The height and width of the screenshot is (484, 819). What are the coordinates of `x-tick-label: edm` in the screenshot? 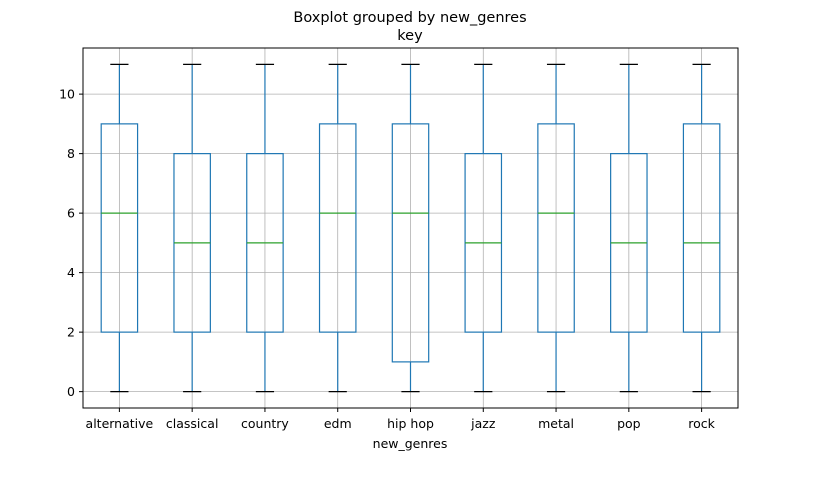 It's located at (338, 423).